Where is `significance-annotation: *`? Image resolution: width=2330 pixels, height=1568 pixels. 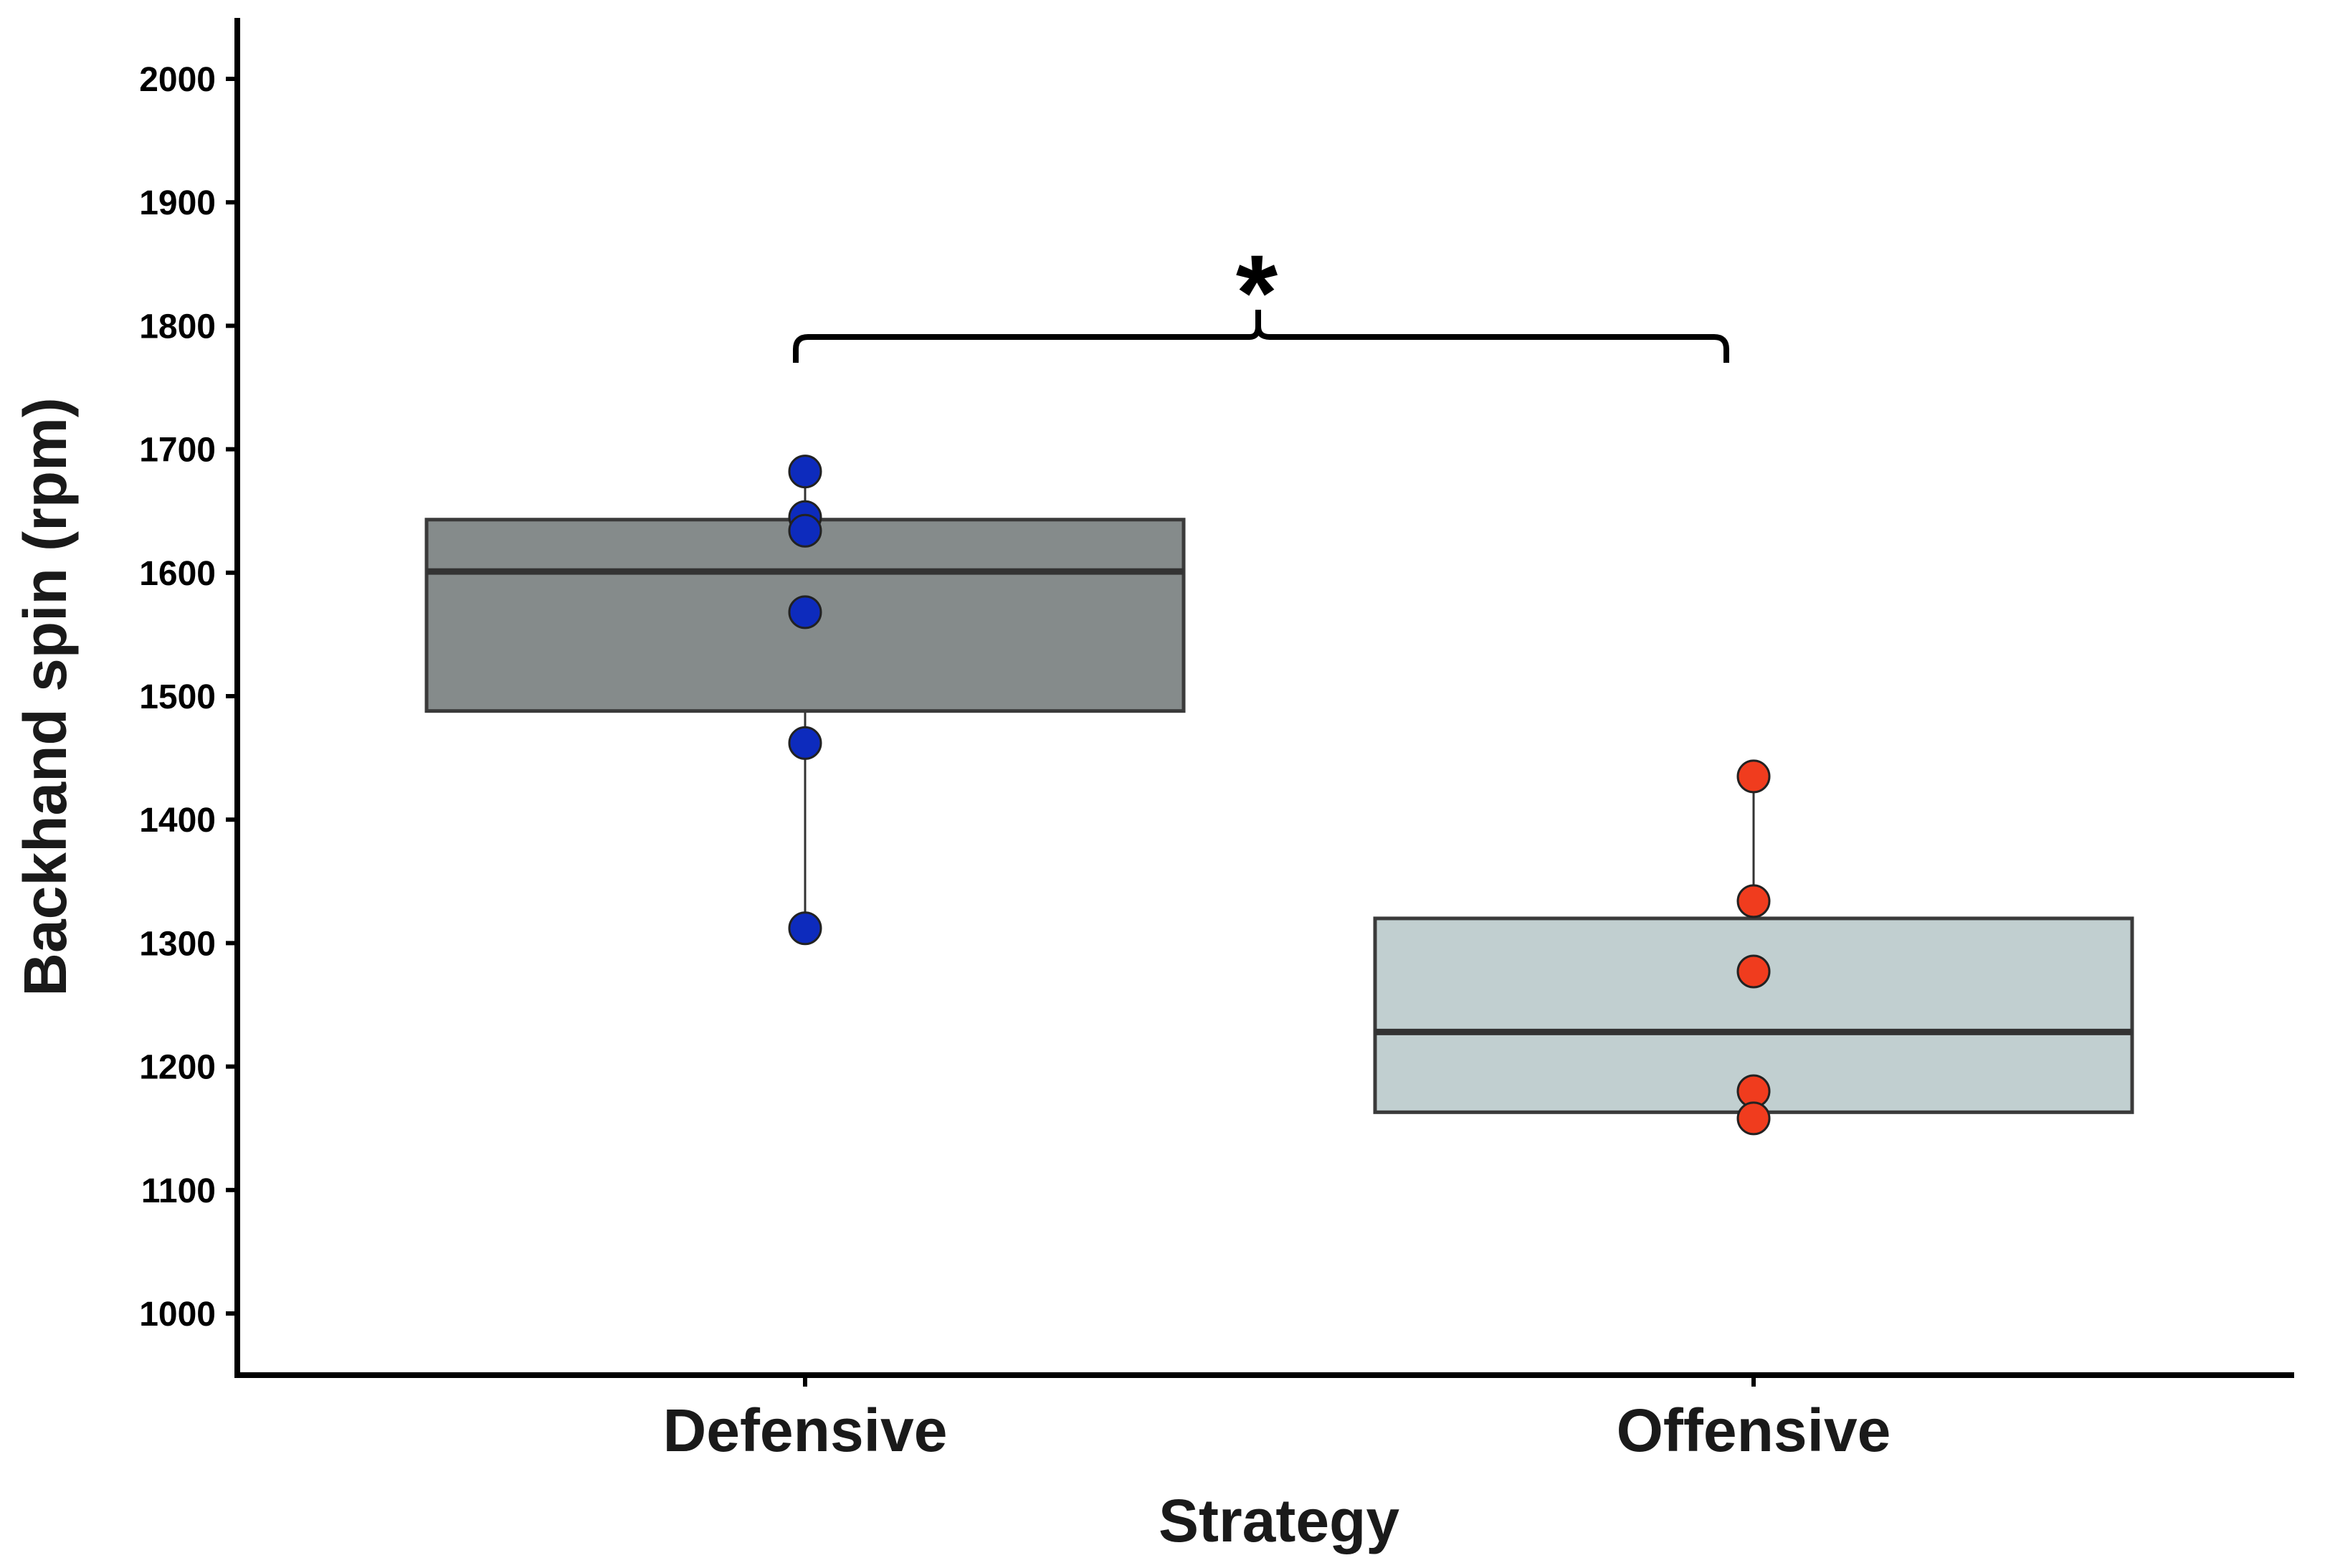
significance-annotation: * is located at coordinates (1261, 297).